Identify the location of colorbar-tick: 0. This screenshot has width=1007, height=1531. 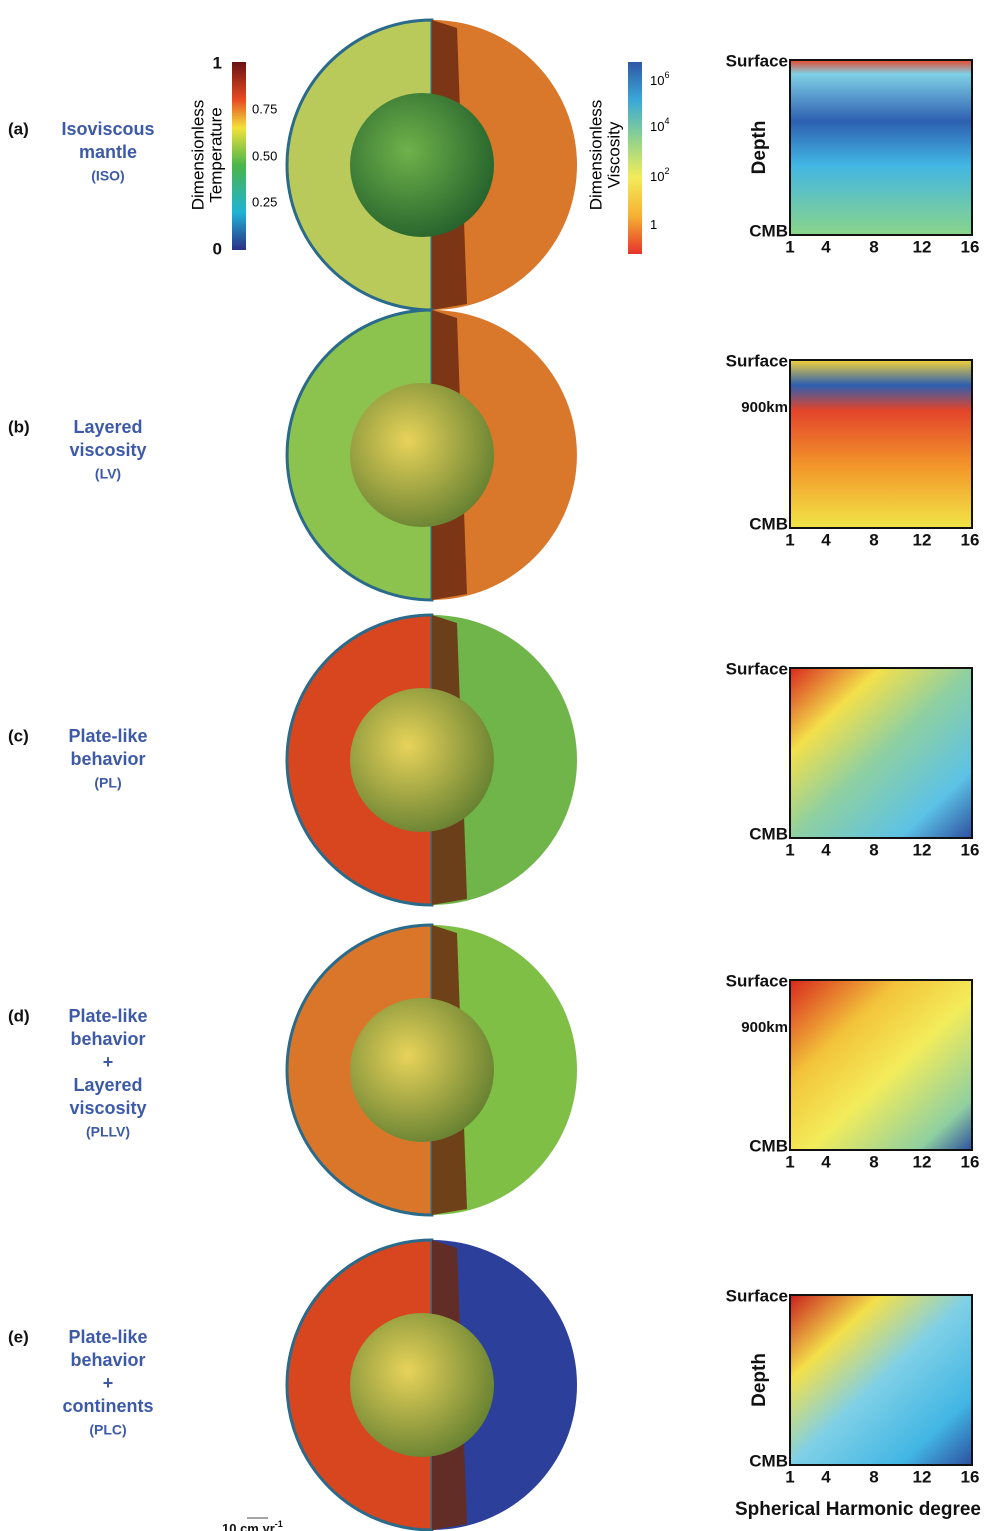
(217, 248).